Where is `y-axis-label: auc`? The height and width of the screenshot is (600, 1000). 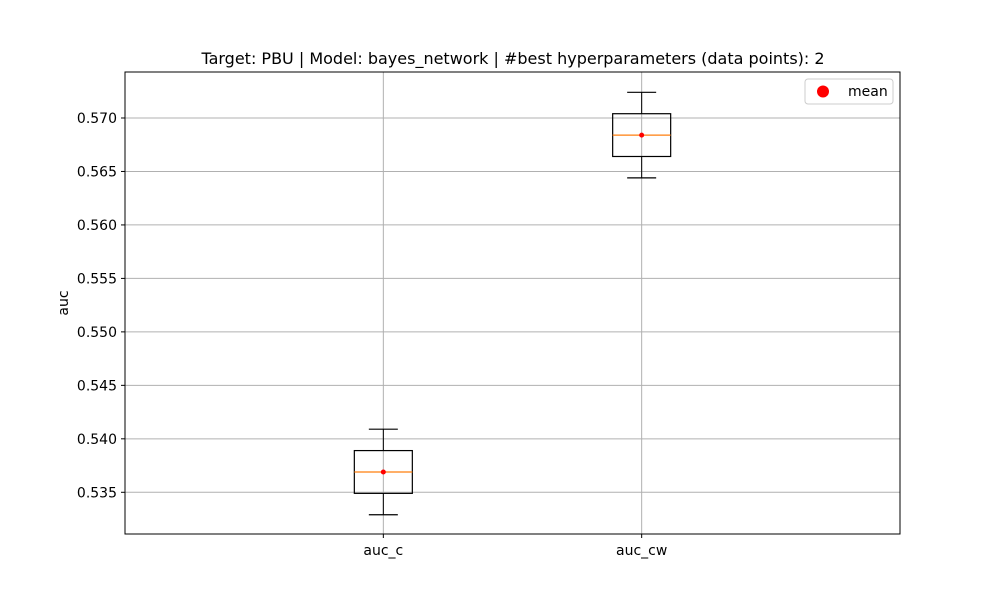 y-axis-label: auc is located at coordinates (64, 302).